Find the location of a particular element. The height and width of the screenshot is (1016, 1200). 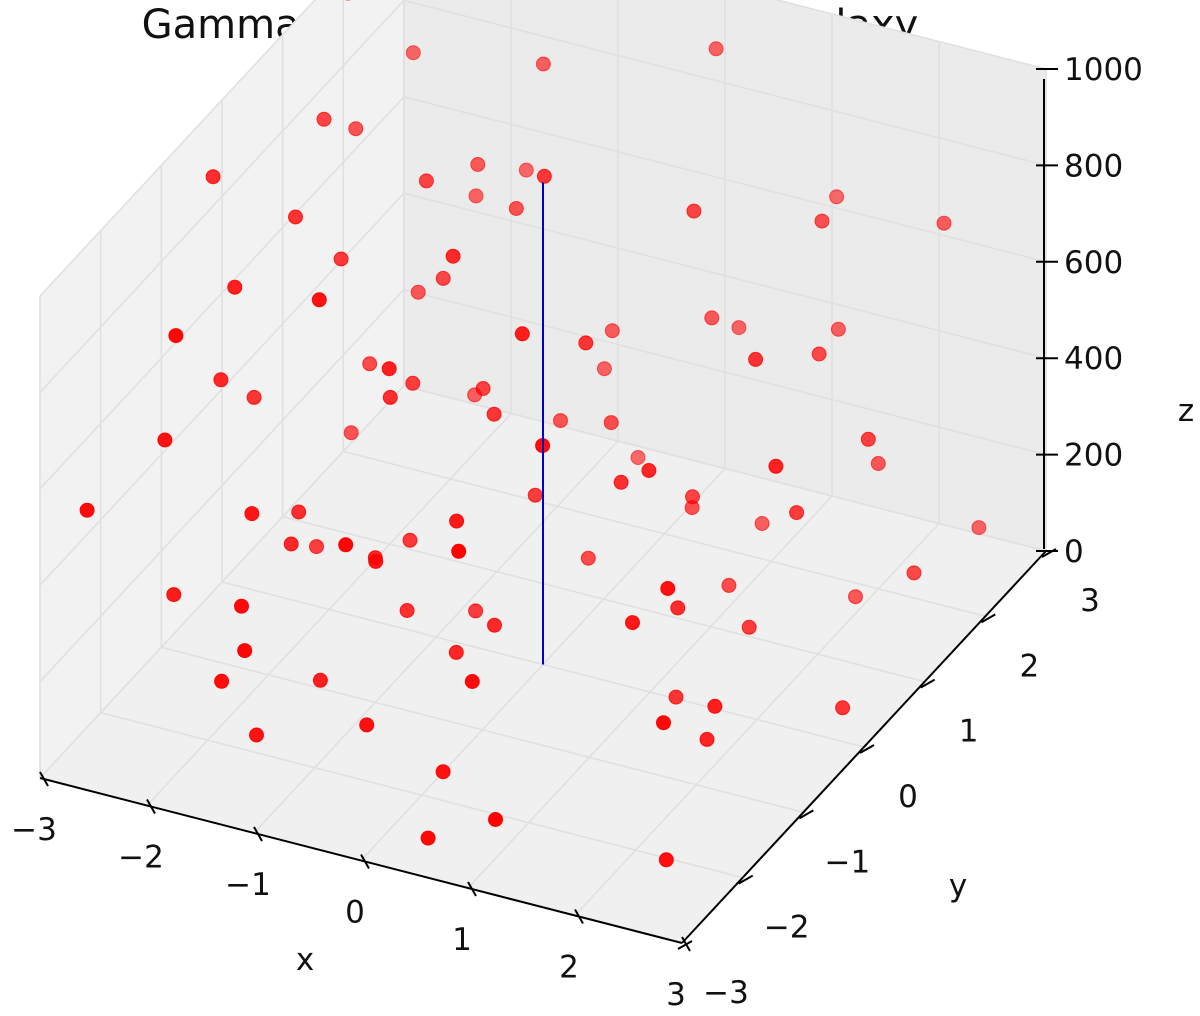

x-tick-label: 2 is located at coordinates (569, 968).